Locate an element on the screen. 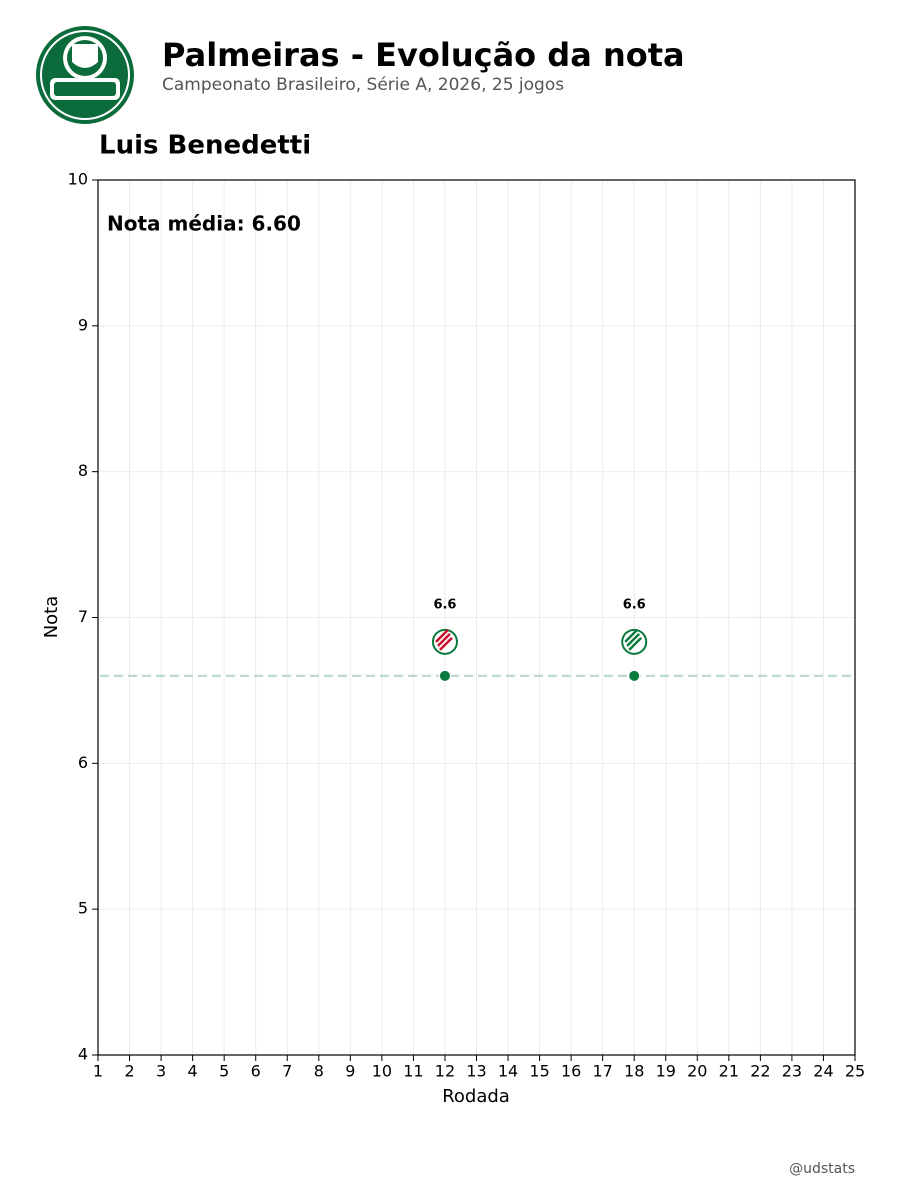 This screenshot has height=1200, width=900. x-axis-label: Rodada is located at coordinates (476, 1096).